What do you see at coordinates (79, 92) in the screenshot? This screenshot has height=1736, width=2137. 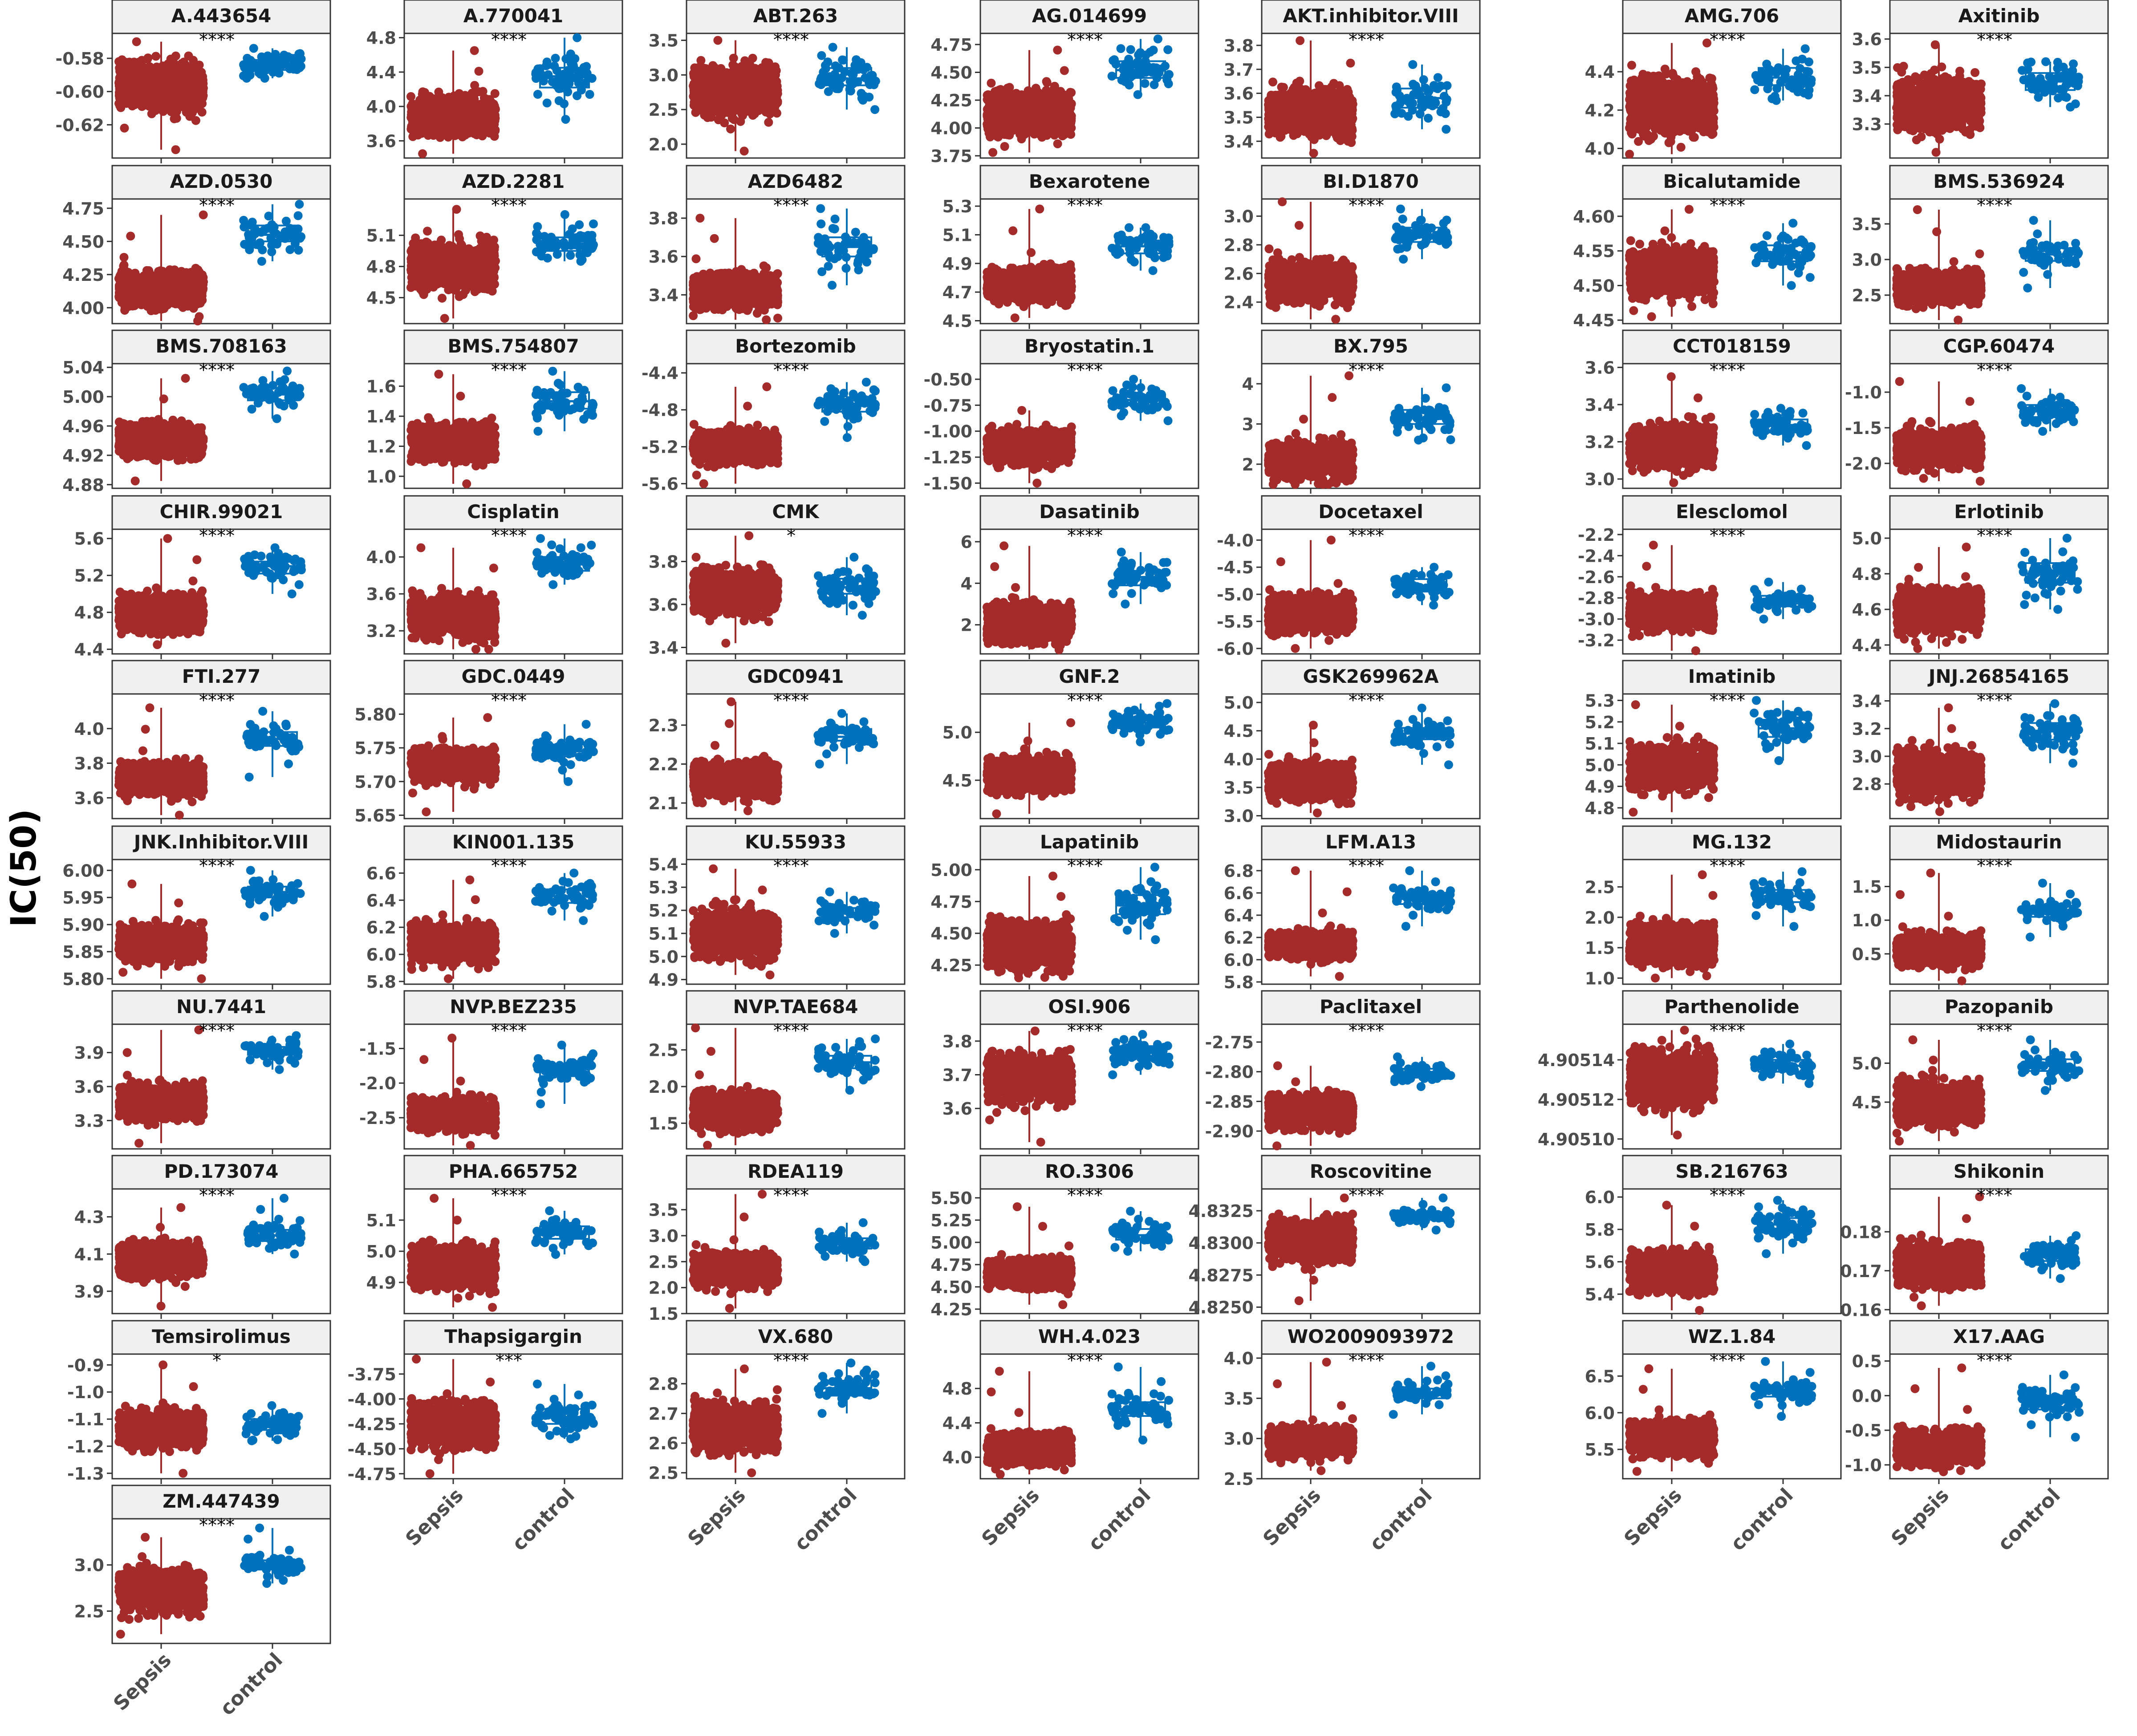 I see `y-tick-label: -0.60` at bounding box center [79, 92].